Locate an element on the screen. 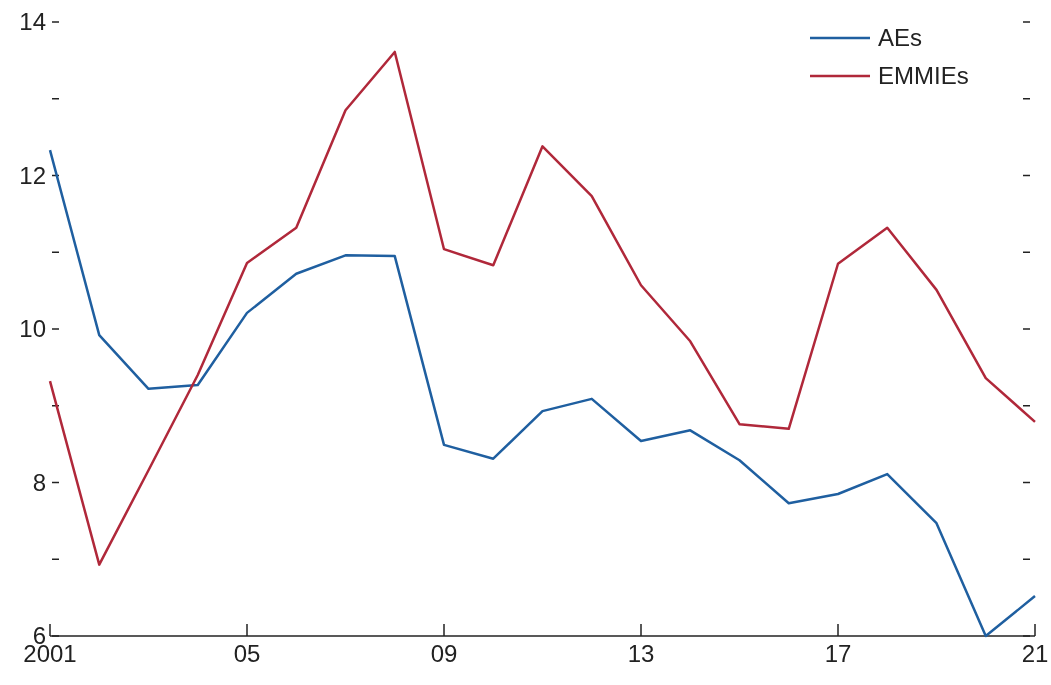  x-tick-label: 09 is located at coordinates (444, 653).